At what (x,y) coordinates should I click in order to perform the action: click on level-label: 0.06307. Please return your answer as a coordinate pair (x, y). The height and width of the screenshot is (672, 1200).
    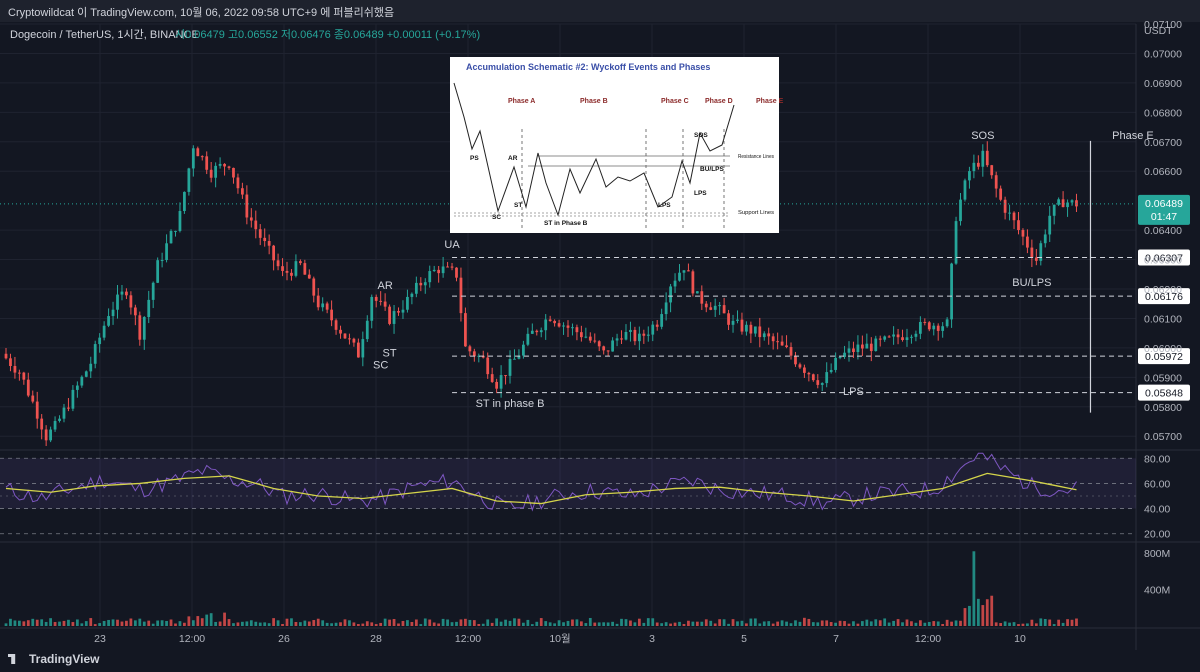
    Looking at the image, I should click on (1164, 258).